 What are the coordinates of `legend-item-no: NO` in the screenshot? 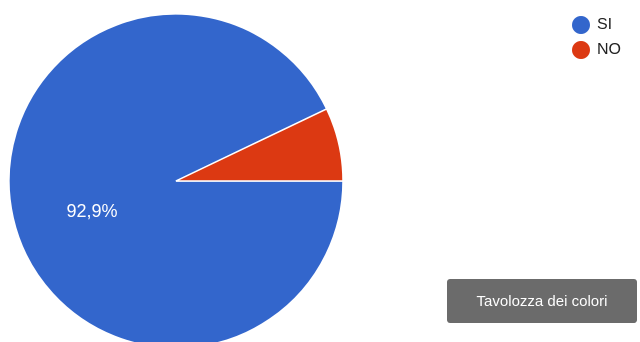 It's located at (596, 49).